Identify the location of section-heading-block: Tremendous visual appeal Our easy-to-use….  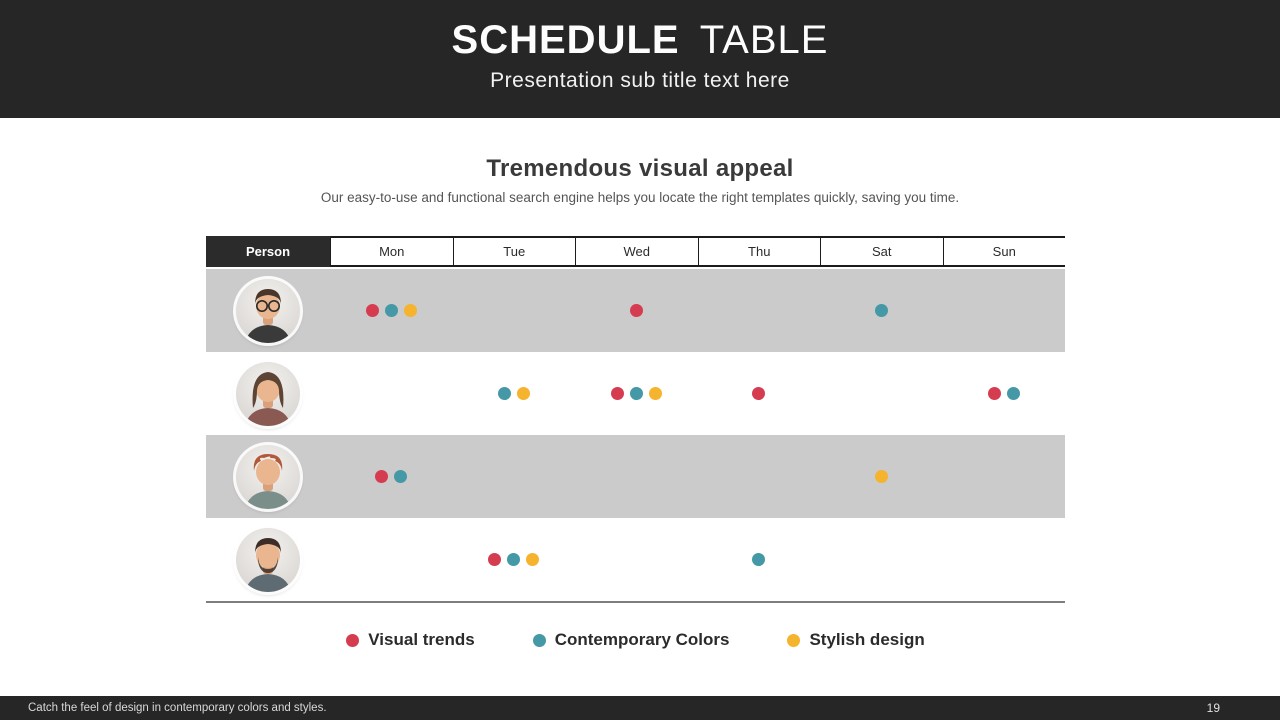
(640, 180).